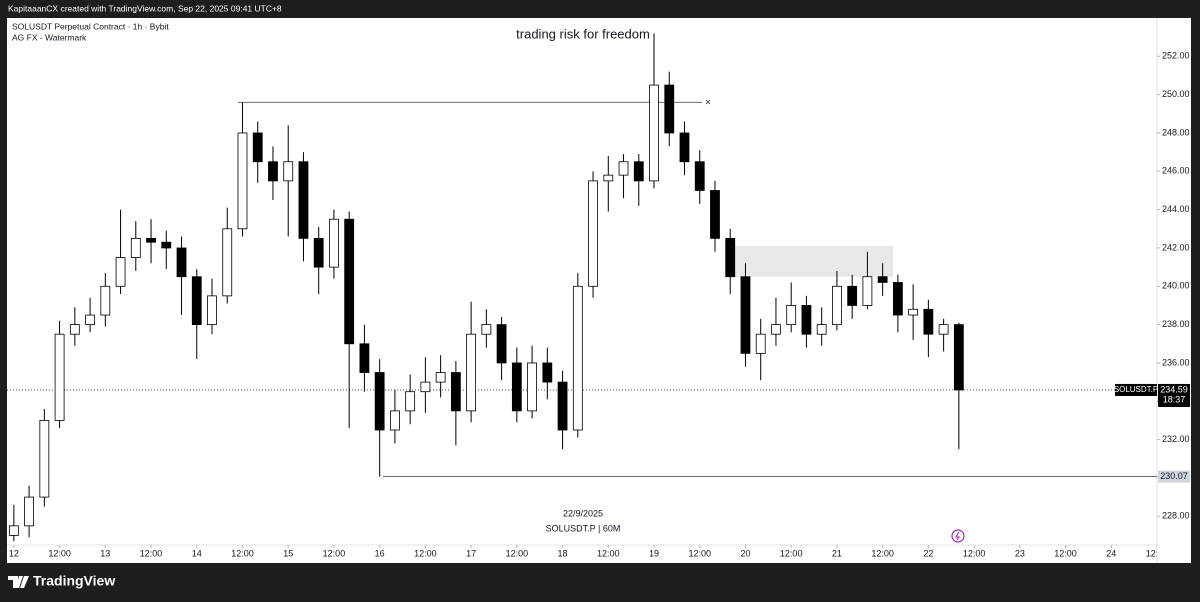 The width and height of the screenshot is (1200, 602). What do you see at coordinates (1020, 553) in the screenshot?
I see `x-tick-label: 23` at bounding box center [1020, 553].